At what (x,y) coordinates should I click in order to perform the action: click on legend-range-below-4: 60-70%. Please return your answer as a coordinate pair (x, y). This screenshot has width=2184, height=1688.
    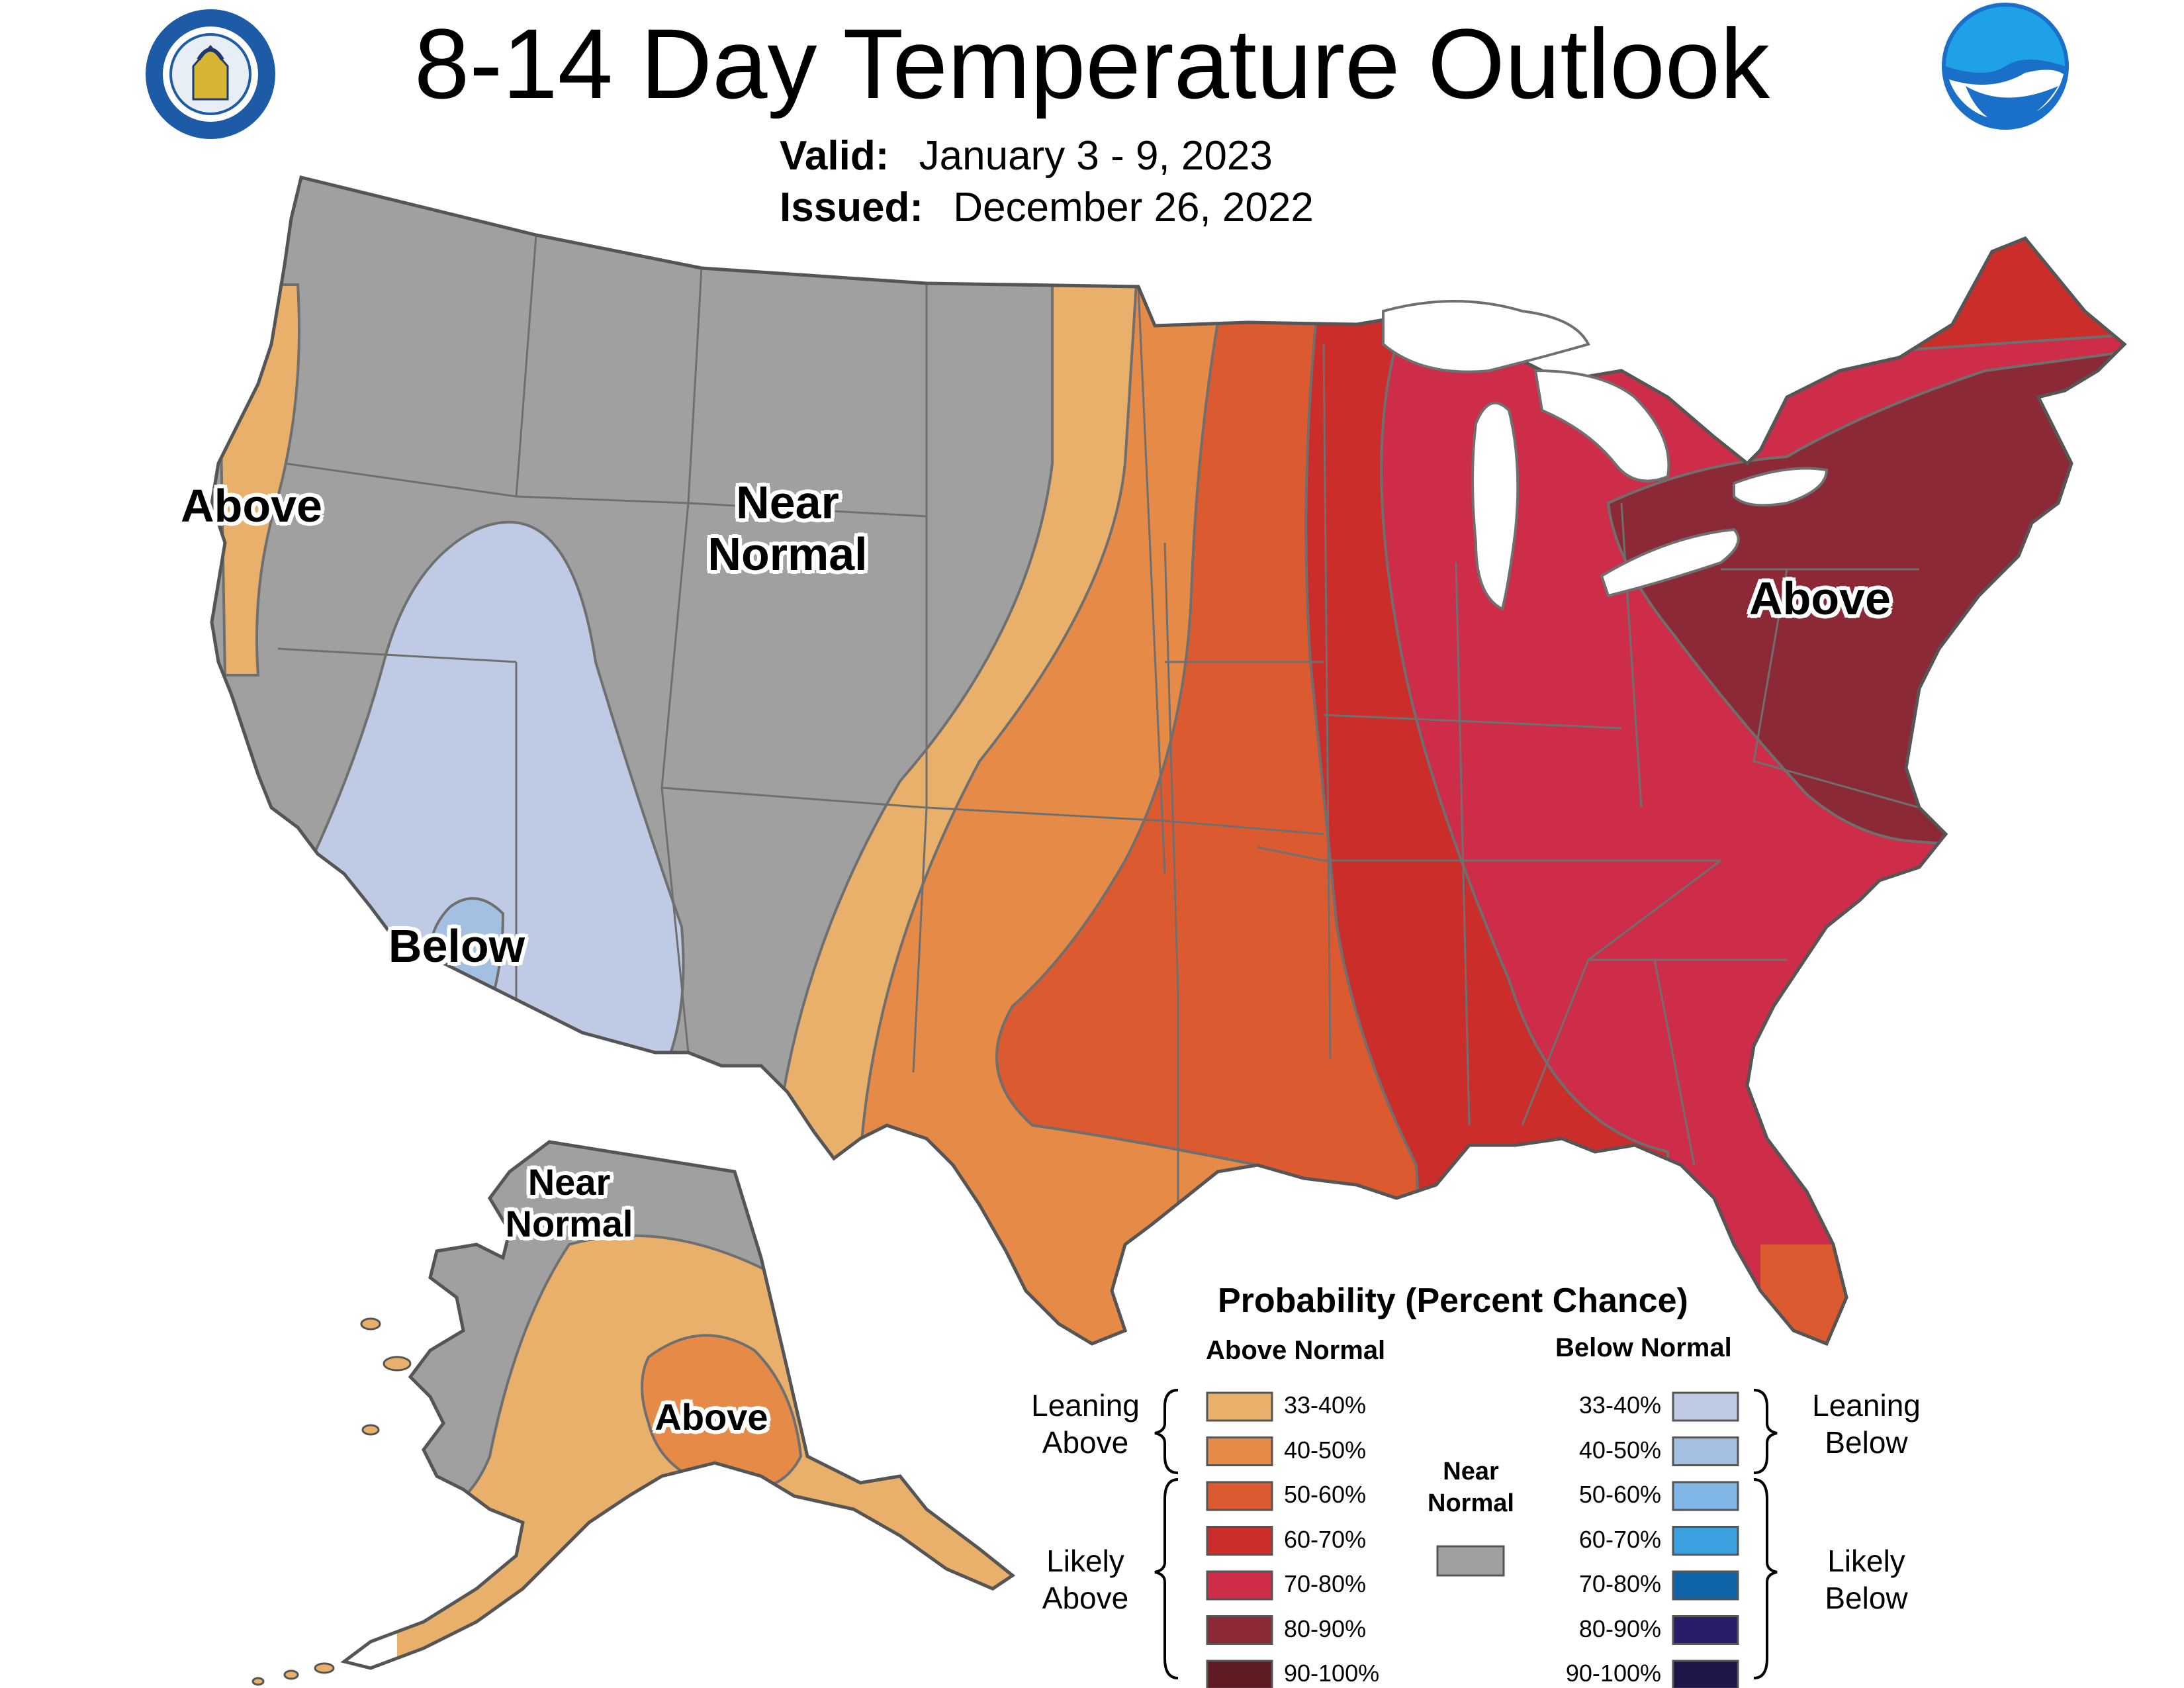
    Looking at the image, I should click on (1619, 1539).